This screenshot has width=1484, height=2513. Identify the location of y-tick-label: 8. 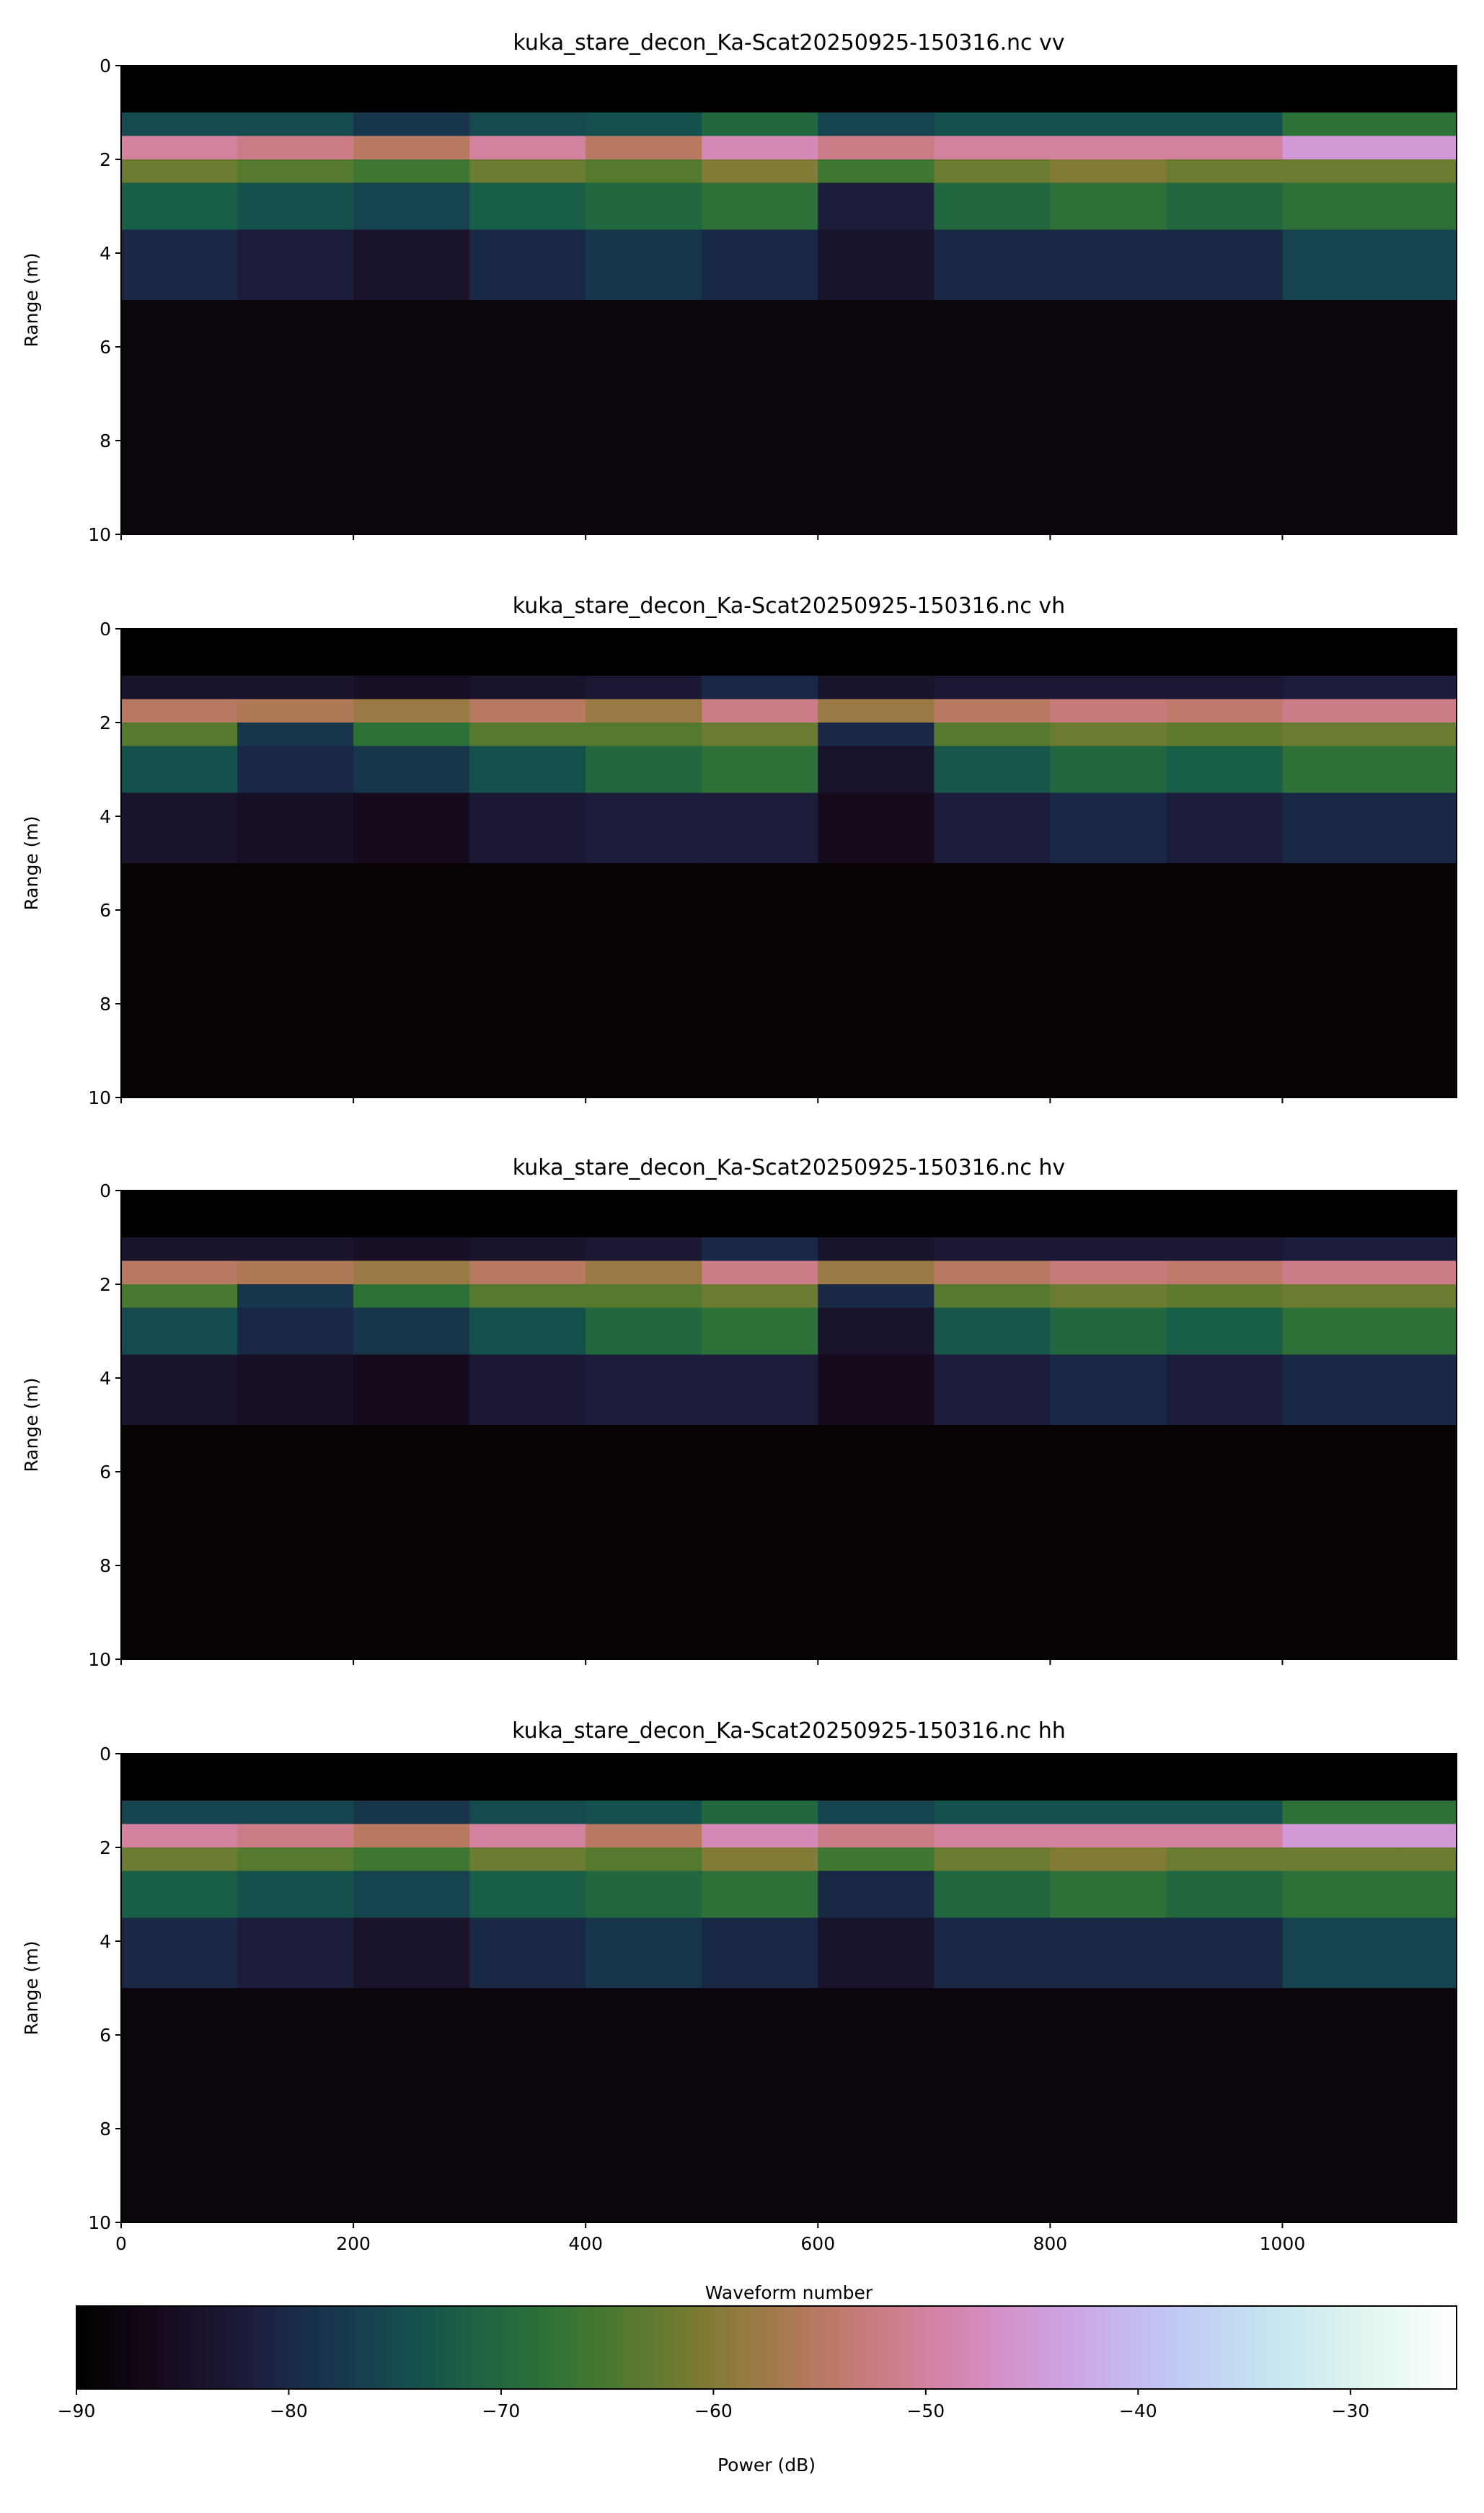
(105, 2129).